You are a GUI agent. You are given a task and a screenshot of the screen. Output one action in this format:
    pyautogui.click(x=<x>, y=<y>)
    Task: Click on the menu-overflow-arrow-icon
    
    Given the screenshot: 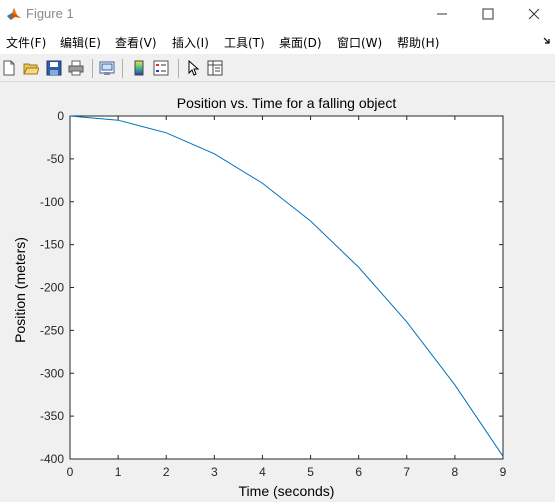 What is the action you would take?
    pyautogui.click(x=547, y=41)
    